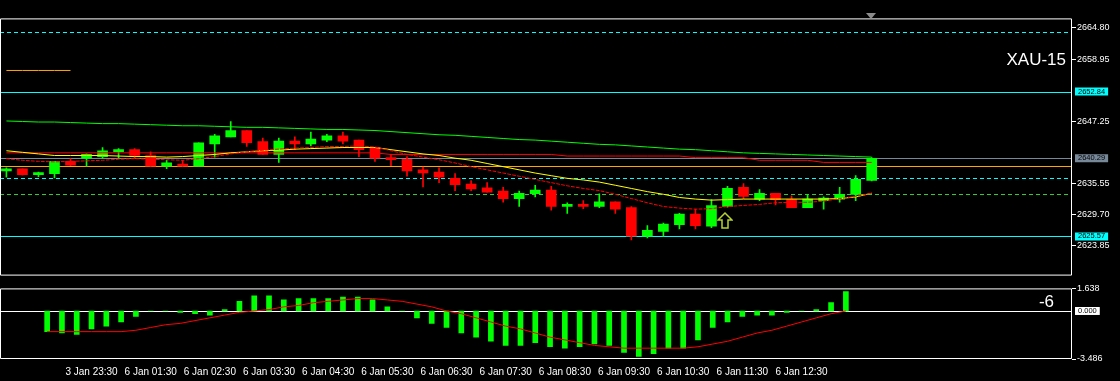 The height and width of the screenshot is (381, 1120). I want to click on y-tick-label: 2623.85, so click(1093, 245).